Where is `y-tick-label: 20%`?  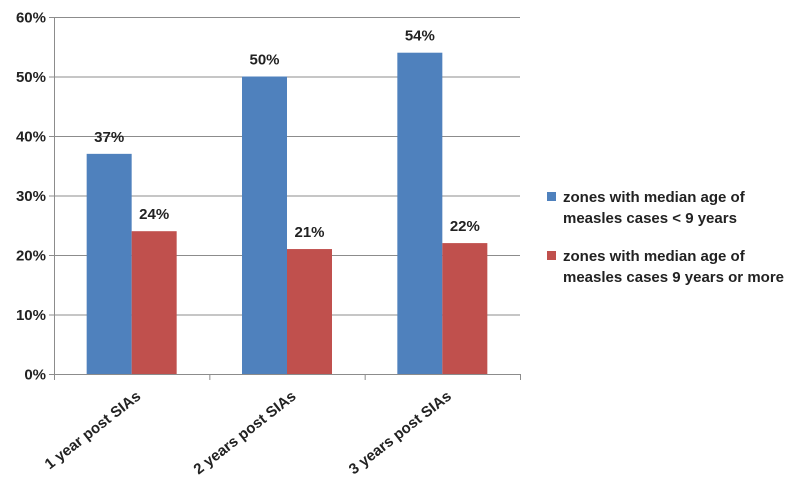
y-tick-label: 20% is located at coordinates (31, 256).